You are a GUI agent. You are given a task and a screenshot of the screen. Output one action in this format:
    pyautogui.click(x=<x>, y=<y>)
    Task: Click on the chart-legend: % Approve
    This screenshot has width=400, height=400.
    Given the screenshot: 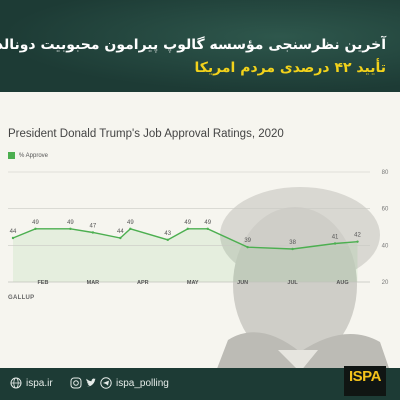 What is the action you would take?
    pyautogui.click(x=28, y=155)
    